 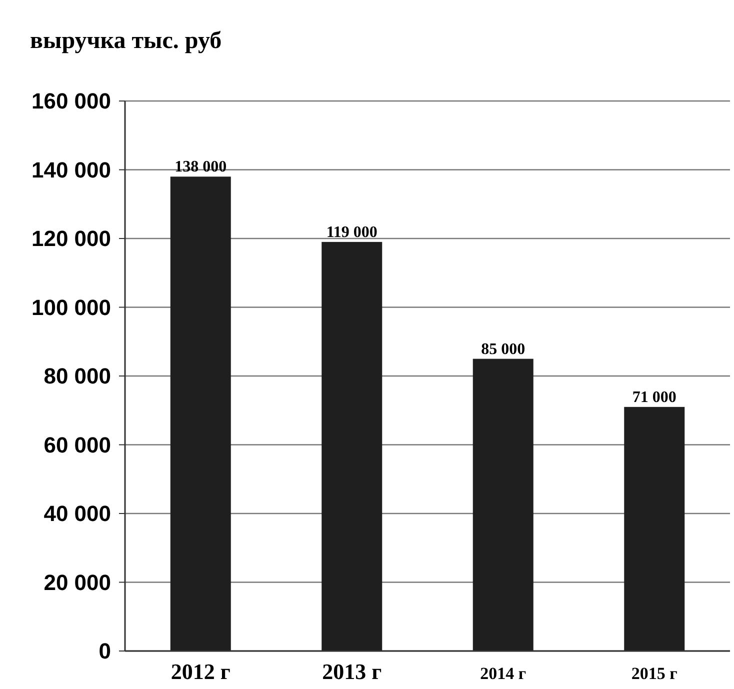 I want to click on data-label: 138 000, so click(x=200, y=167).